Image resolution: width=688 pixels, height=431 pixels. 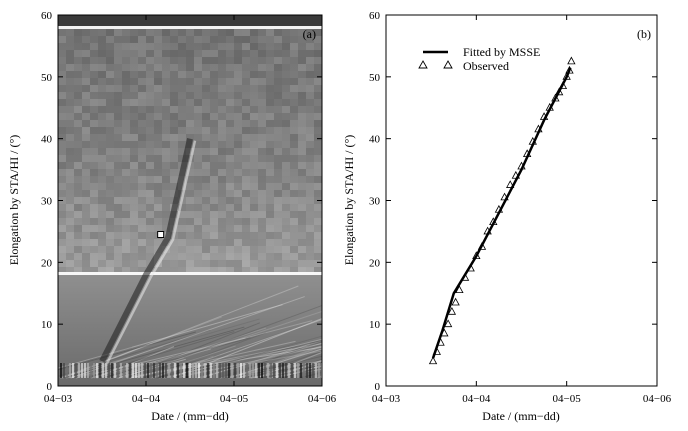 What do you see at coordinates (190, 273) in the screenshot?
I see `hi1-hi2-boundary` at bounding box center [190, 273].